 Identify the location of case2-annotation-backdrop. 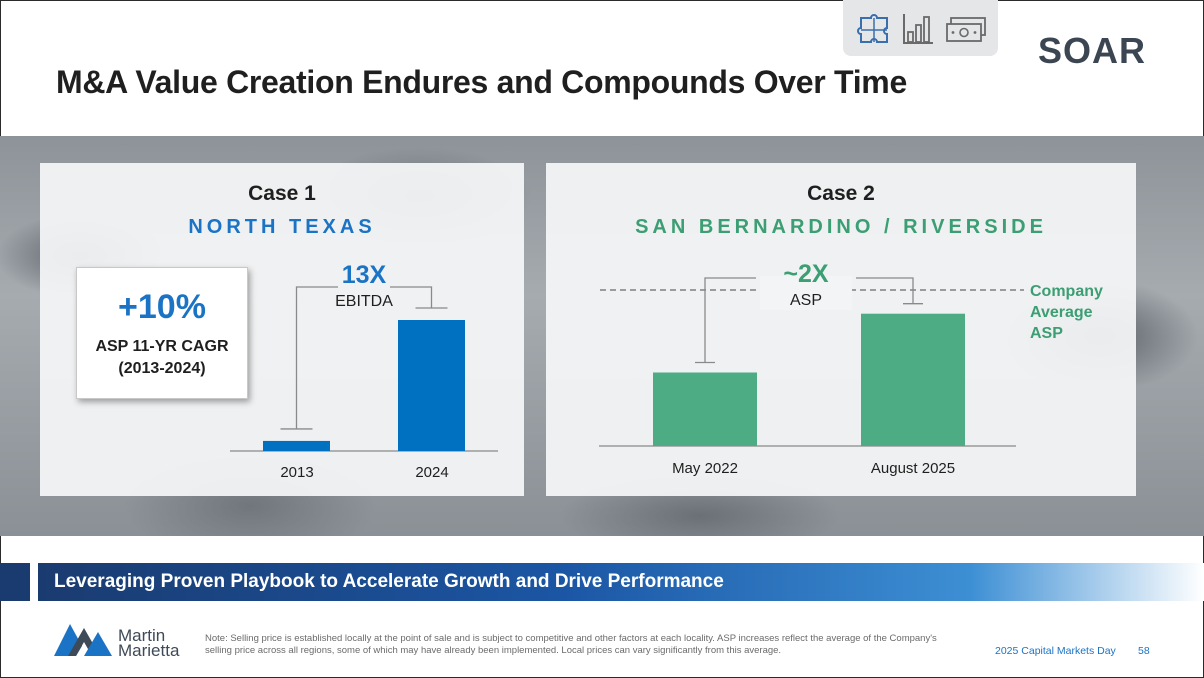
(806, 293).